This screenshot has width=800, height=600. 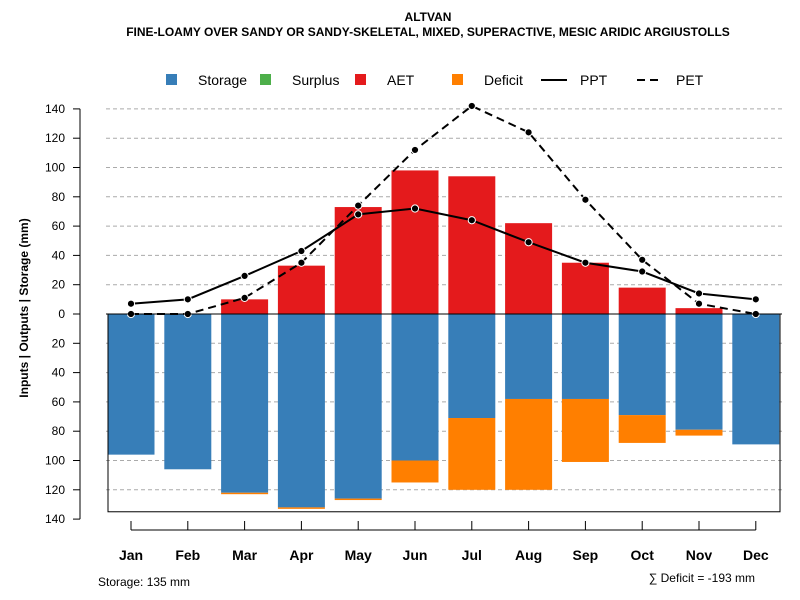 What do you see at coordinates (187, 555) in the screenshot?
I see `x-tick-label: Feb` at bounding box center [187, 555].